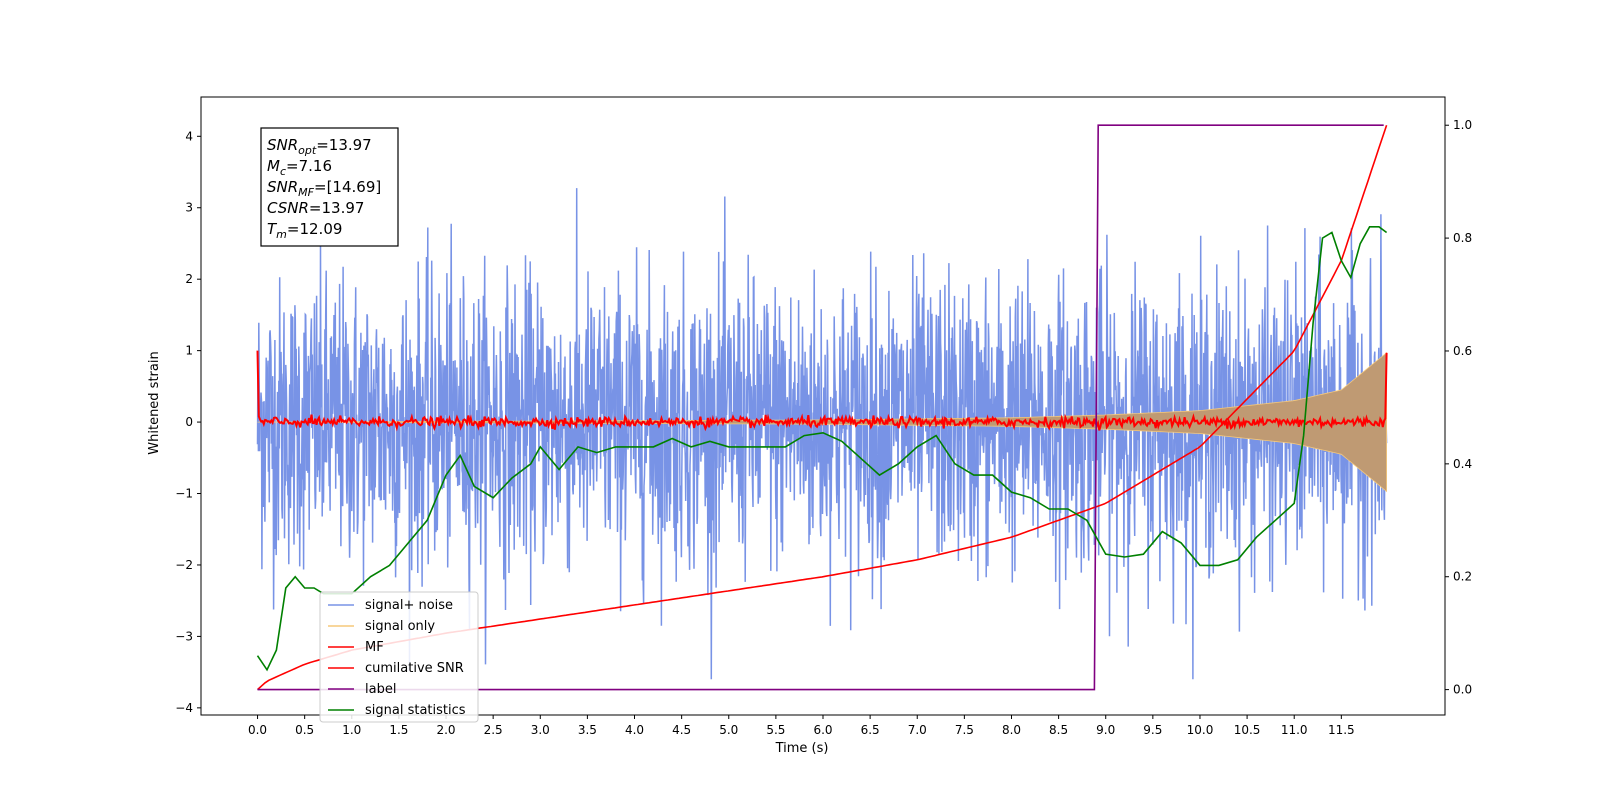 This screenshot has width=1600, height=800. What do you see at coordinates (728, 730) in the screenshot?
I see `x-tick-label: 5.0` at bounding box center [728, 730].